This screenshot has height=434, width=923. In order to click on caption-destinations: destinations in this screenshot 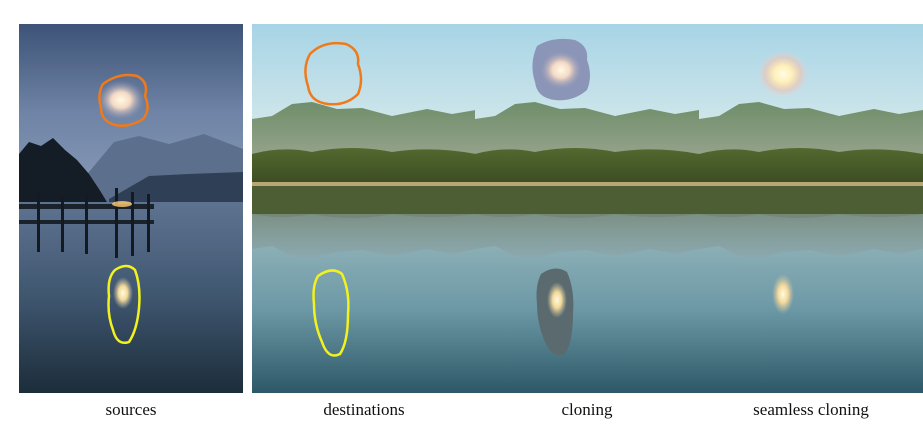, I will do `click(364, 409)`.